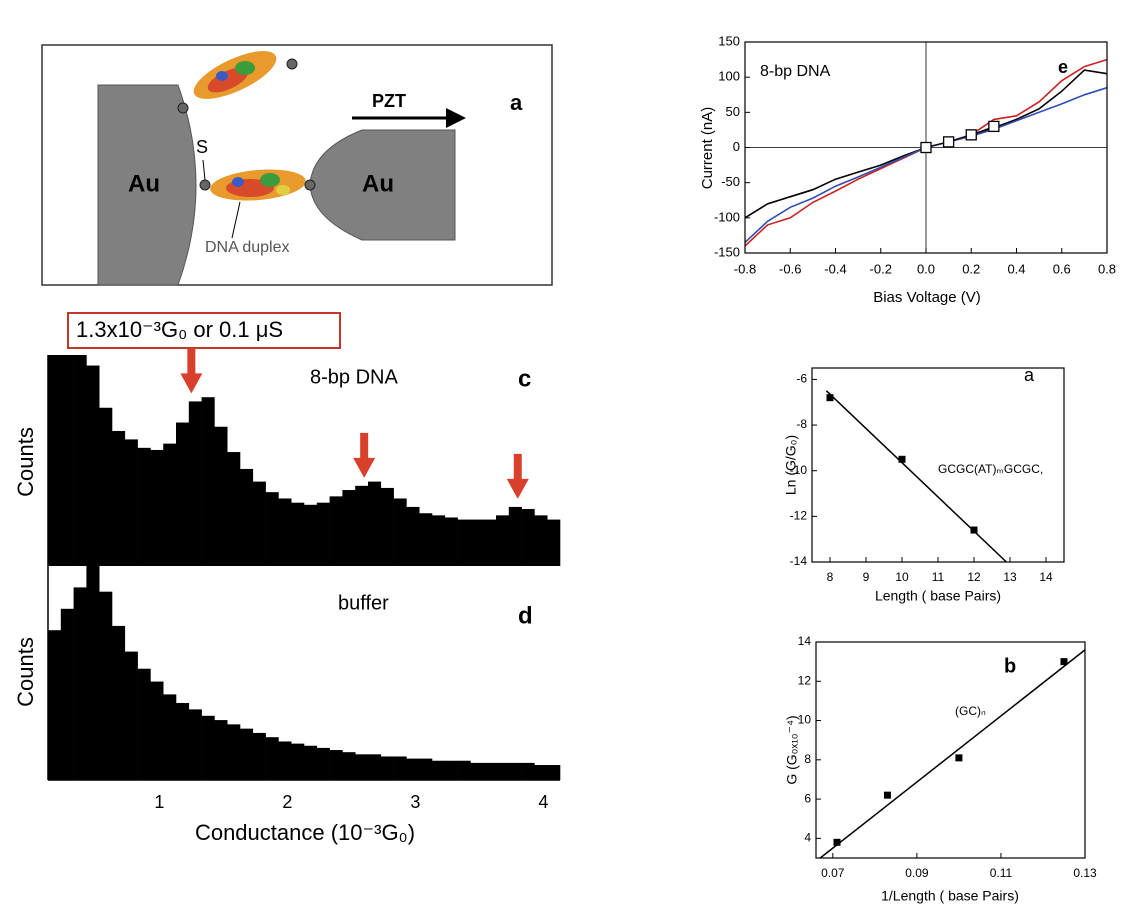 Image resolution: width=1122 pixels, height=905 pixels. I want to click on x-tick-label: 3, so click(415, 802).